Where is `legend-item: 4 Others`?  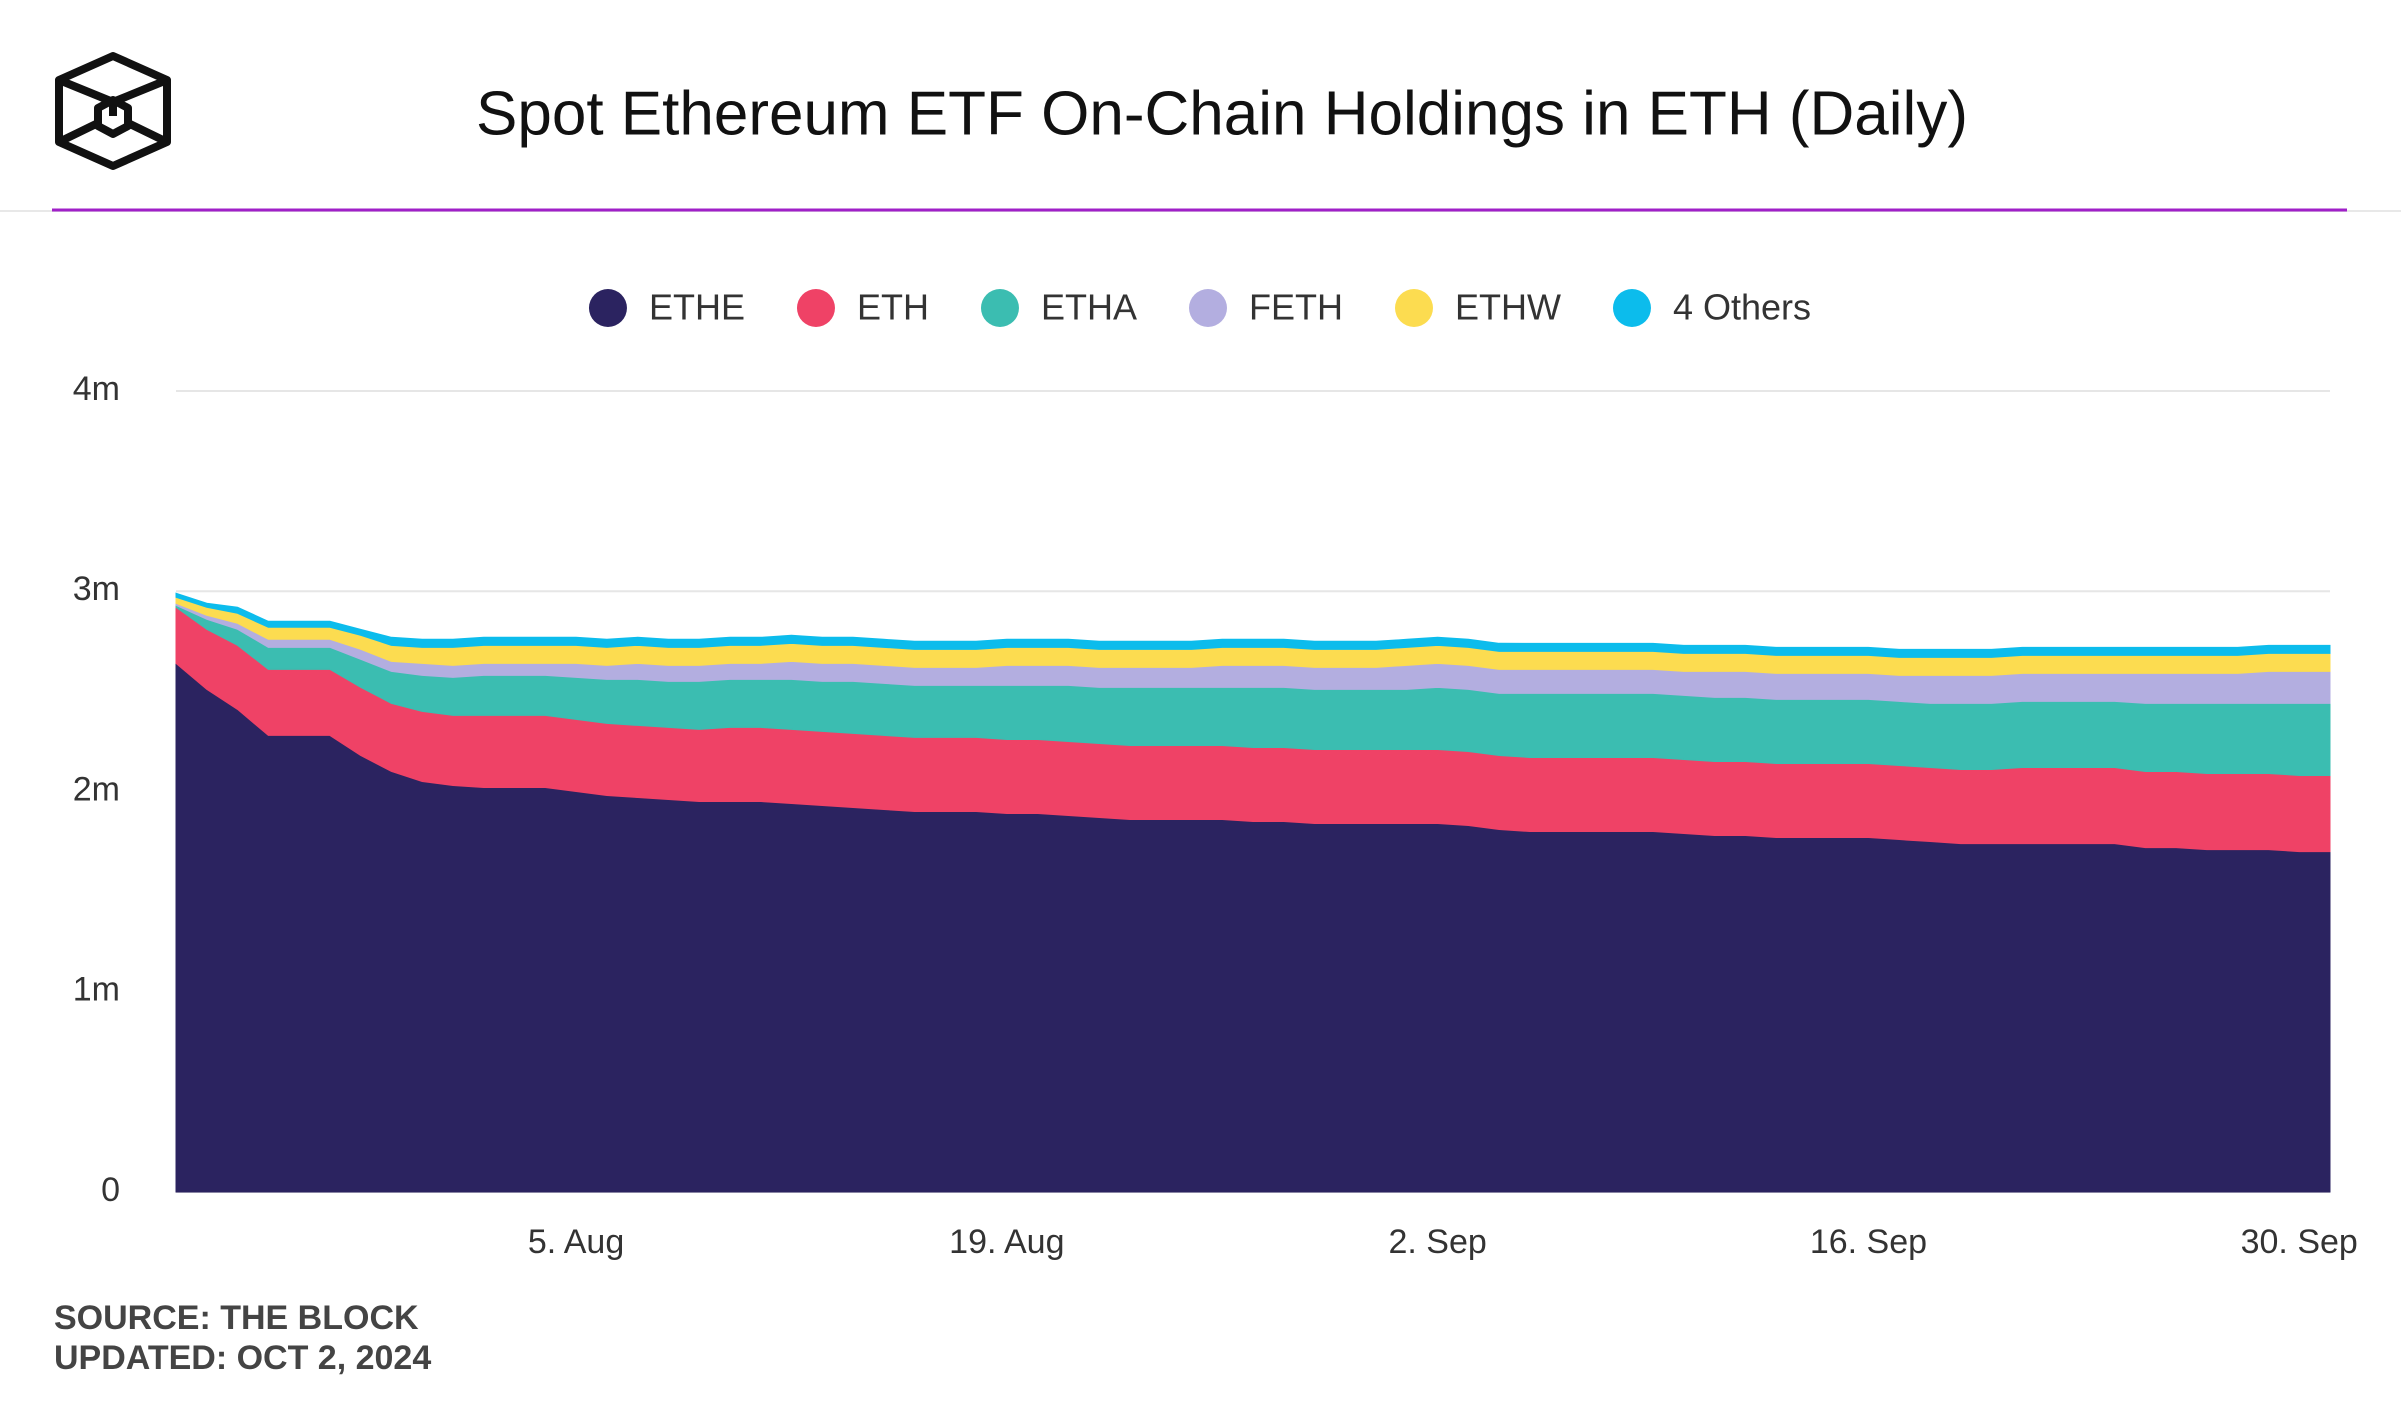 legend-item: 4 Others is located at coordinates (1711, 307).